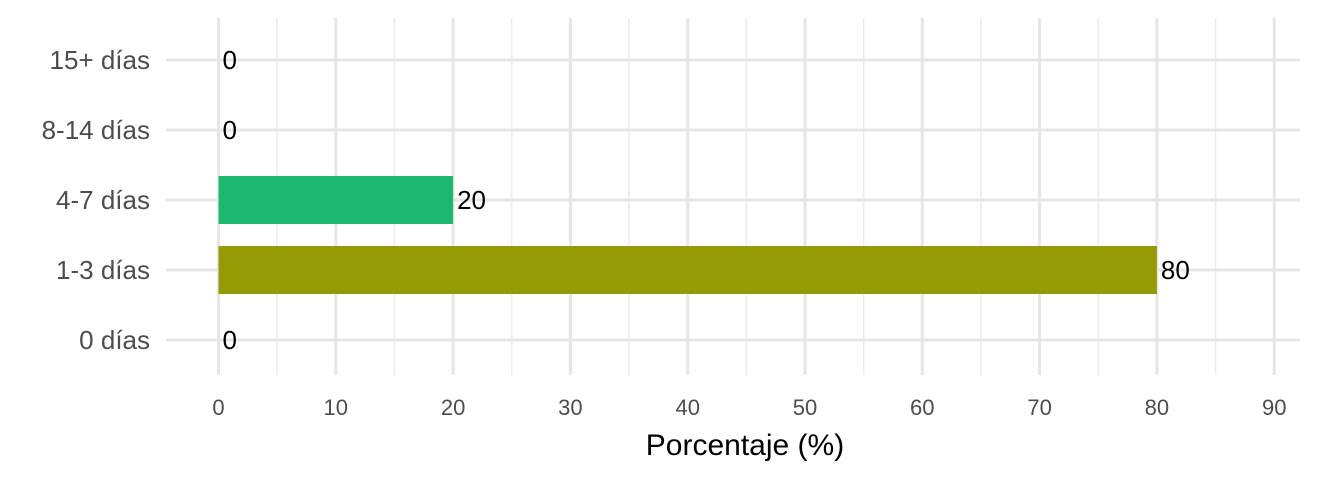  Describe the element at coordinates (100, 60) in the screenshot. I see `y-tick-label: 15+ días` at that location.